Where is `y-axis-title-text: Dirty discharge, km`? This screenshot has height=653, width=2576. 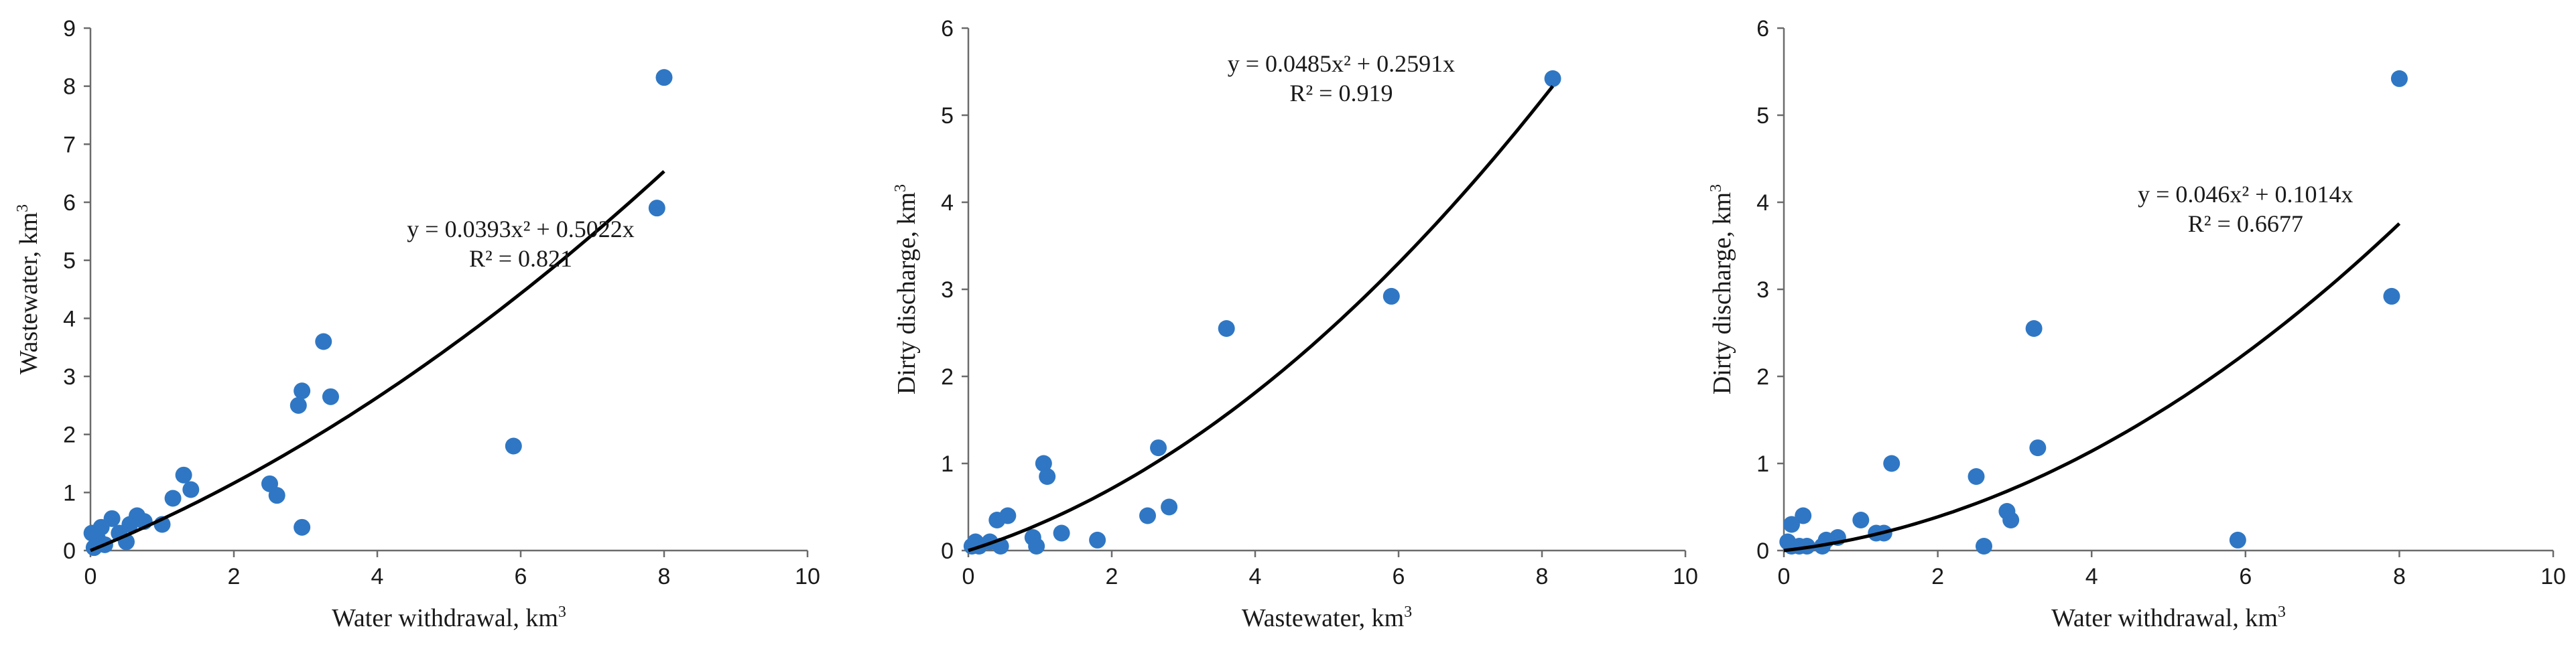
y-axis-title-text: Dirty discharge, km is located at coordinates (1722, 293).